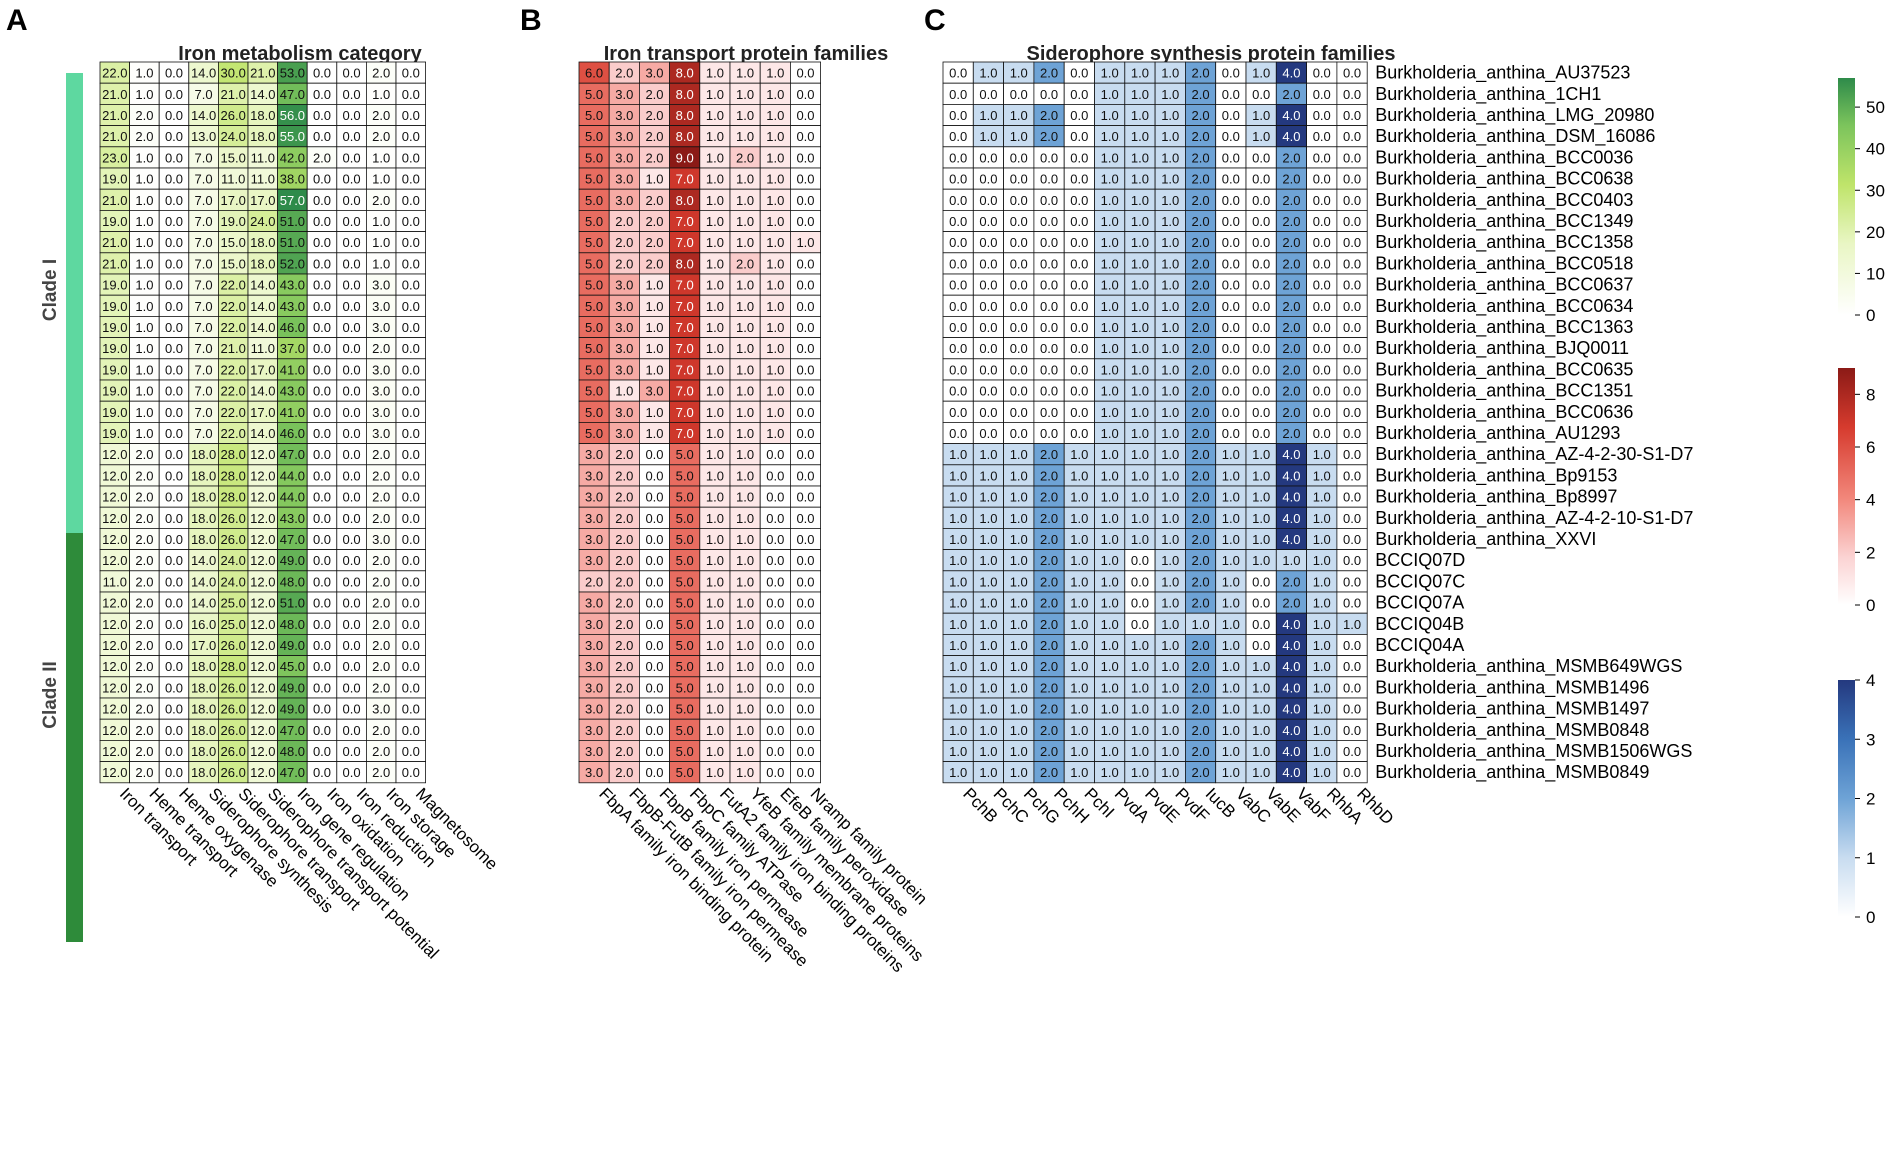 This screenshot has width=1890, height=1165. Describe the element at coordinates (745, 157) in the screenshot. I see `cell-value-b: 2.0` at that location.